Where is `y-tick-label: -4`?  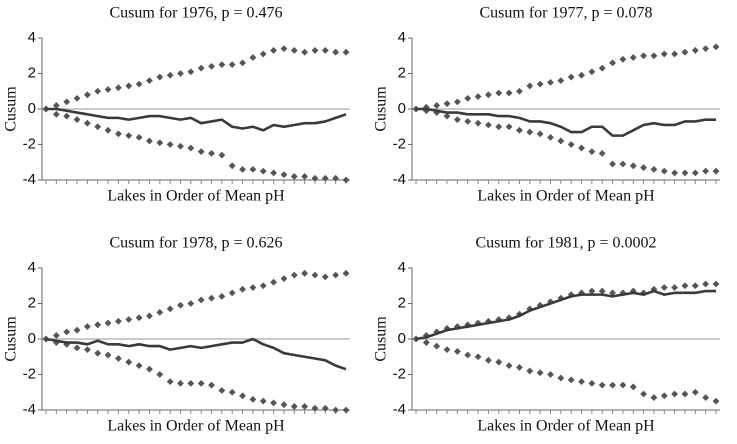 y-tick-label: -4 is located at coordinates (29, 409).